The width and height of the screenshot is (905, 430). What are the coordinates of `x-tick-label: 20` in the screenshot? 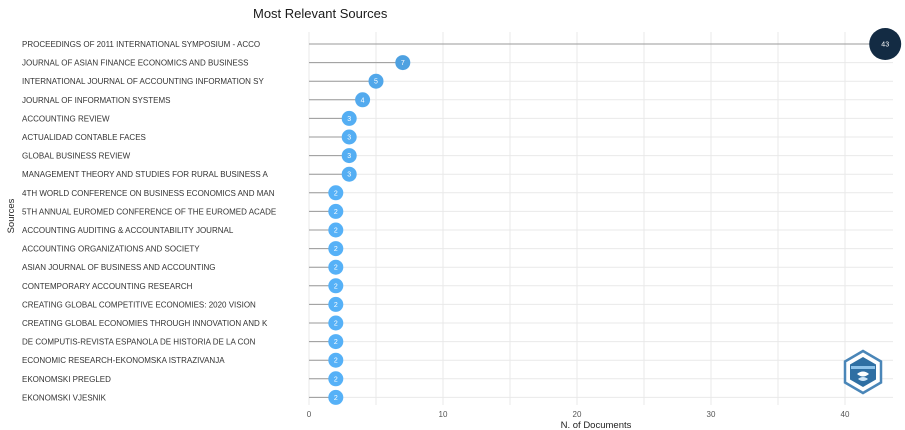 It's located at (577, 414).